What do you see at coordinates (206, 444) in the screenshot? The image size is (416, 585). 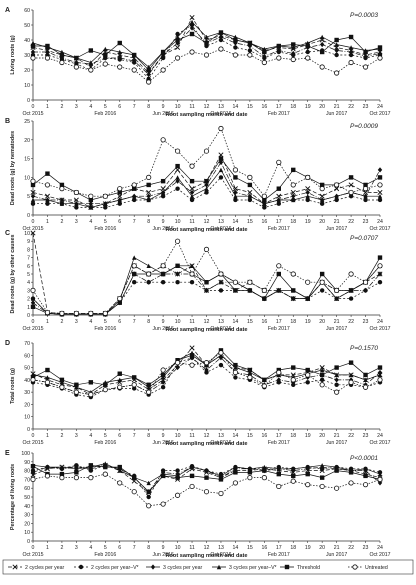 I see `x-axis-label: Root sampling month and date` at bounding box center [206, 444].